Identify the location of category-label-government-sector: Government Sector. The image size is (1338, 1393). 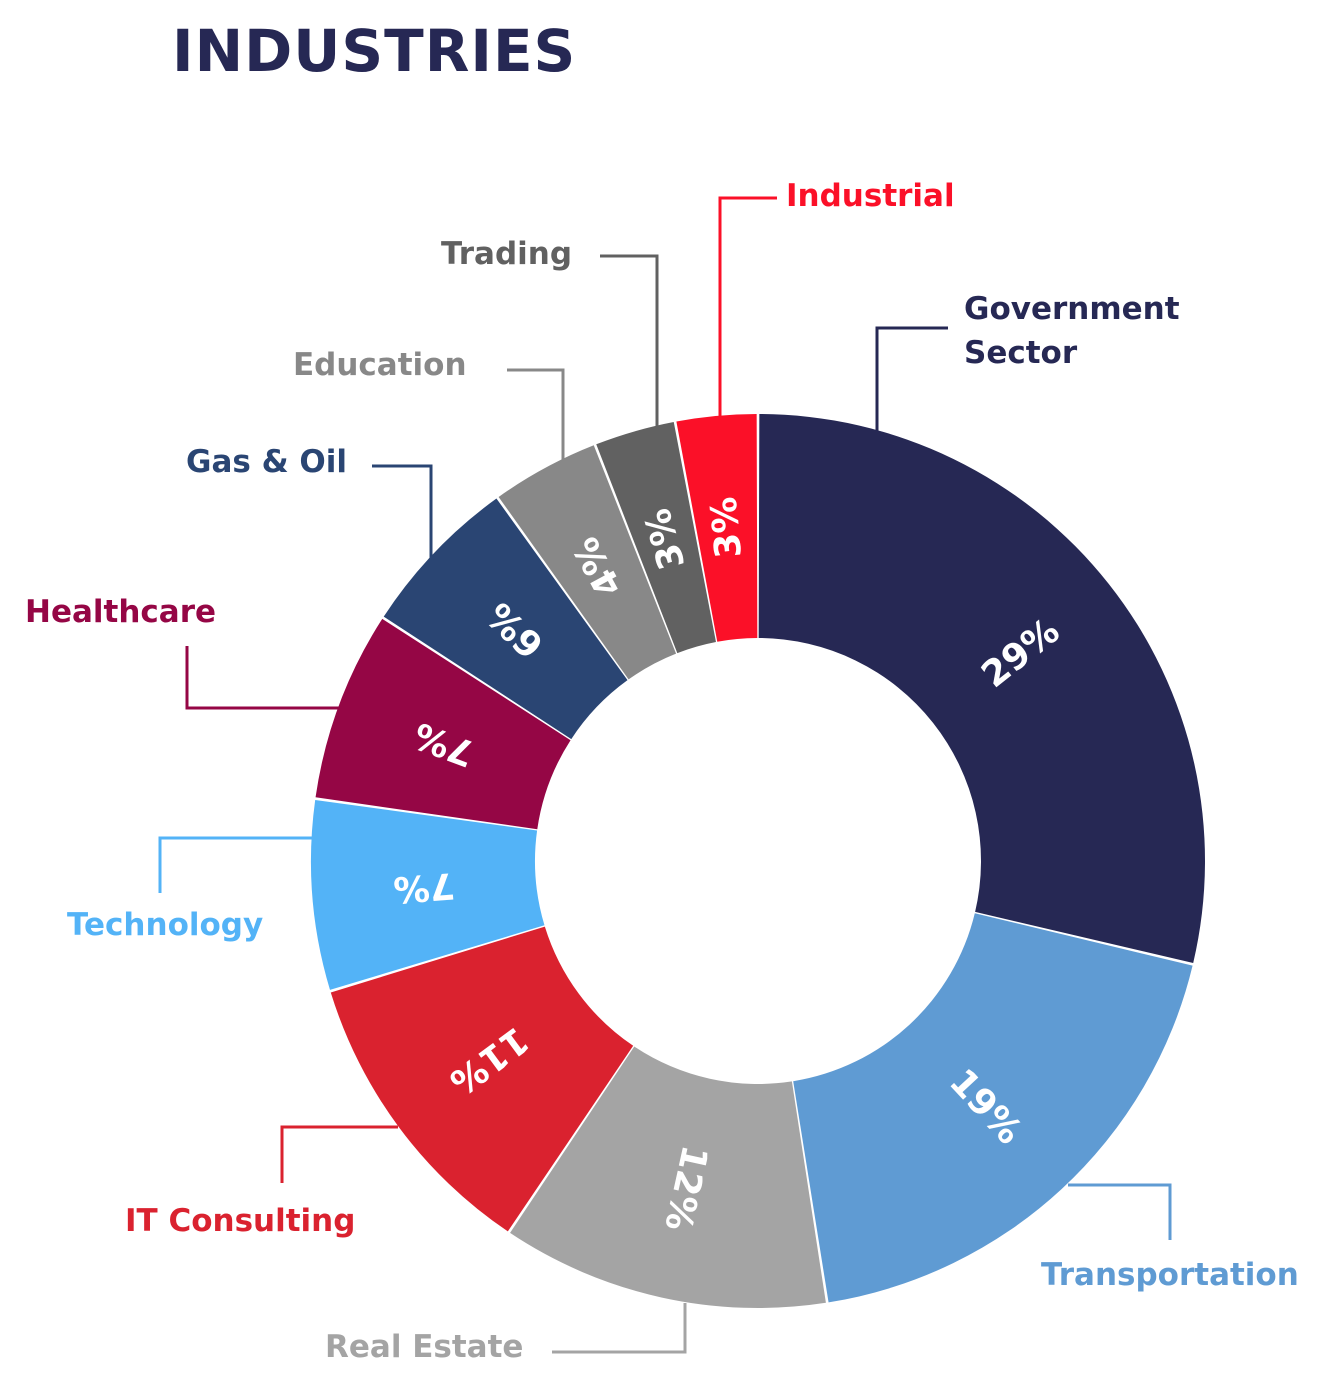
(1072, 331).